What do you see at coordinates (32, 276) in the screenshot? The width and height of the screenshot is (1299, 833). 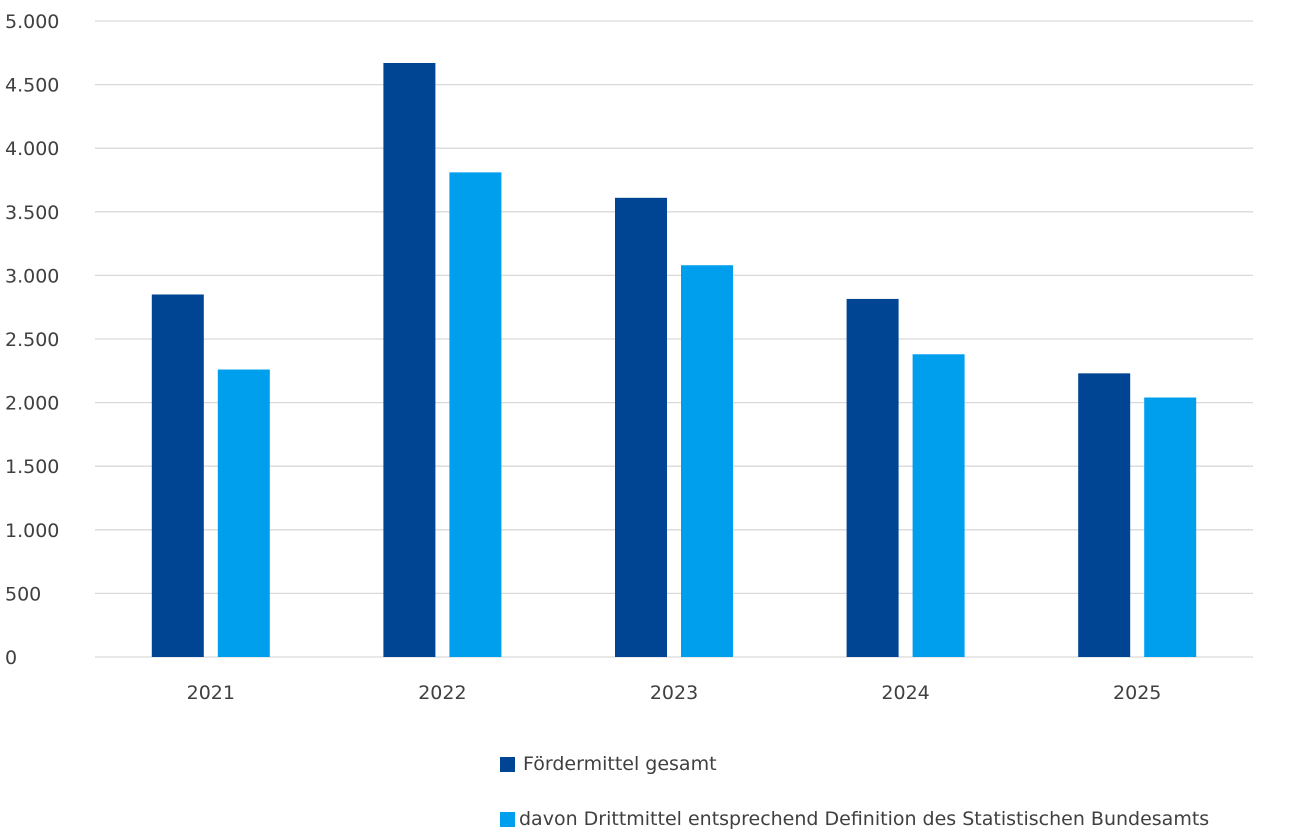 I see `y-tick-label: 3.000` at bounding box center [32, 276].